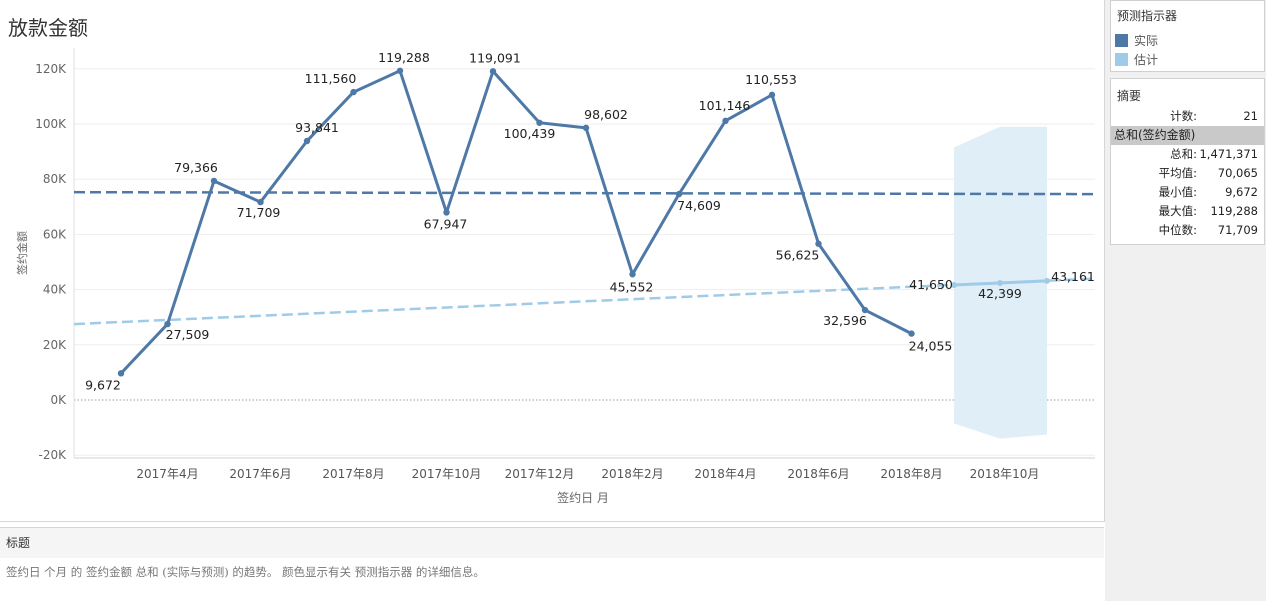  What do you see at coordinates (446, 223) in the screenshot?
I see `data-label-actual: 67,947` at bounding box center [446, 223].